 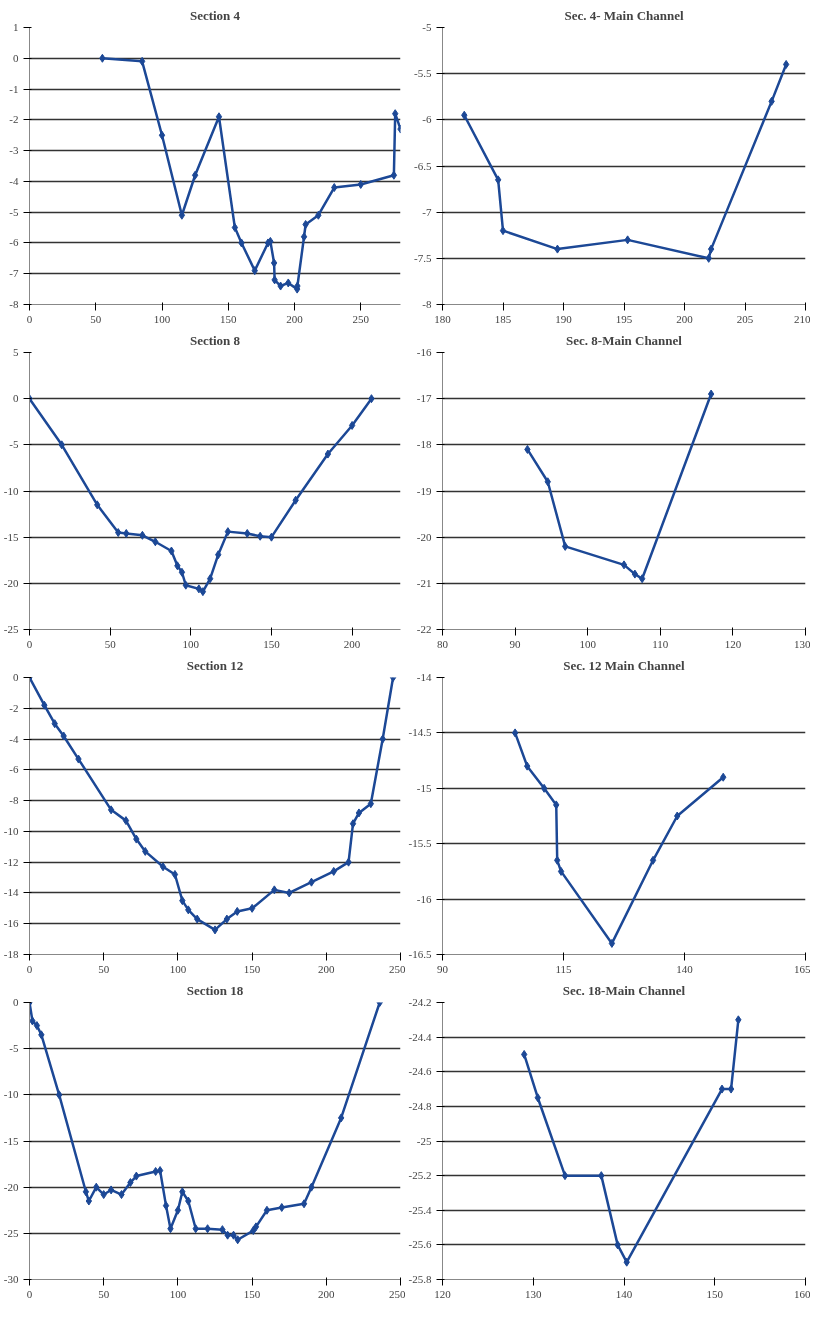 I want to click on y-tick-label: -22, so click(x=424, y=629).